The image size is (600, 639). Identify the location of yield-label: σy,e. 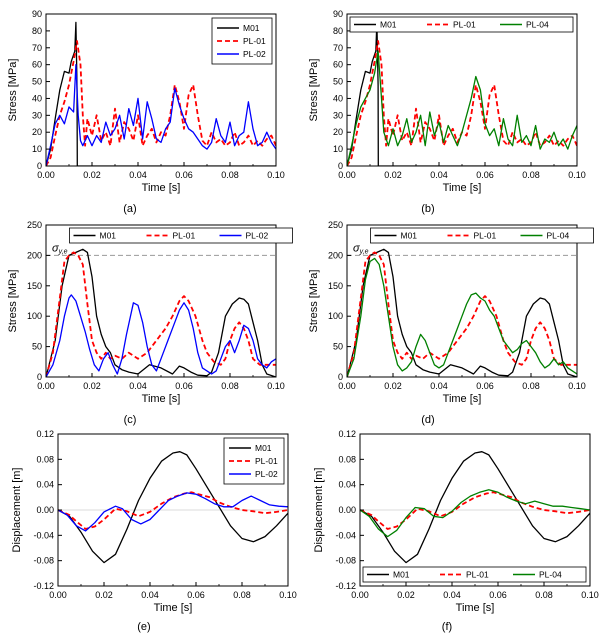
(361, 248).